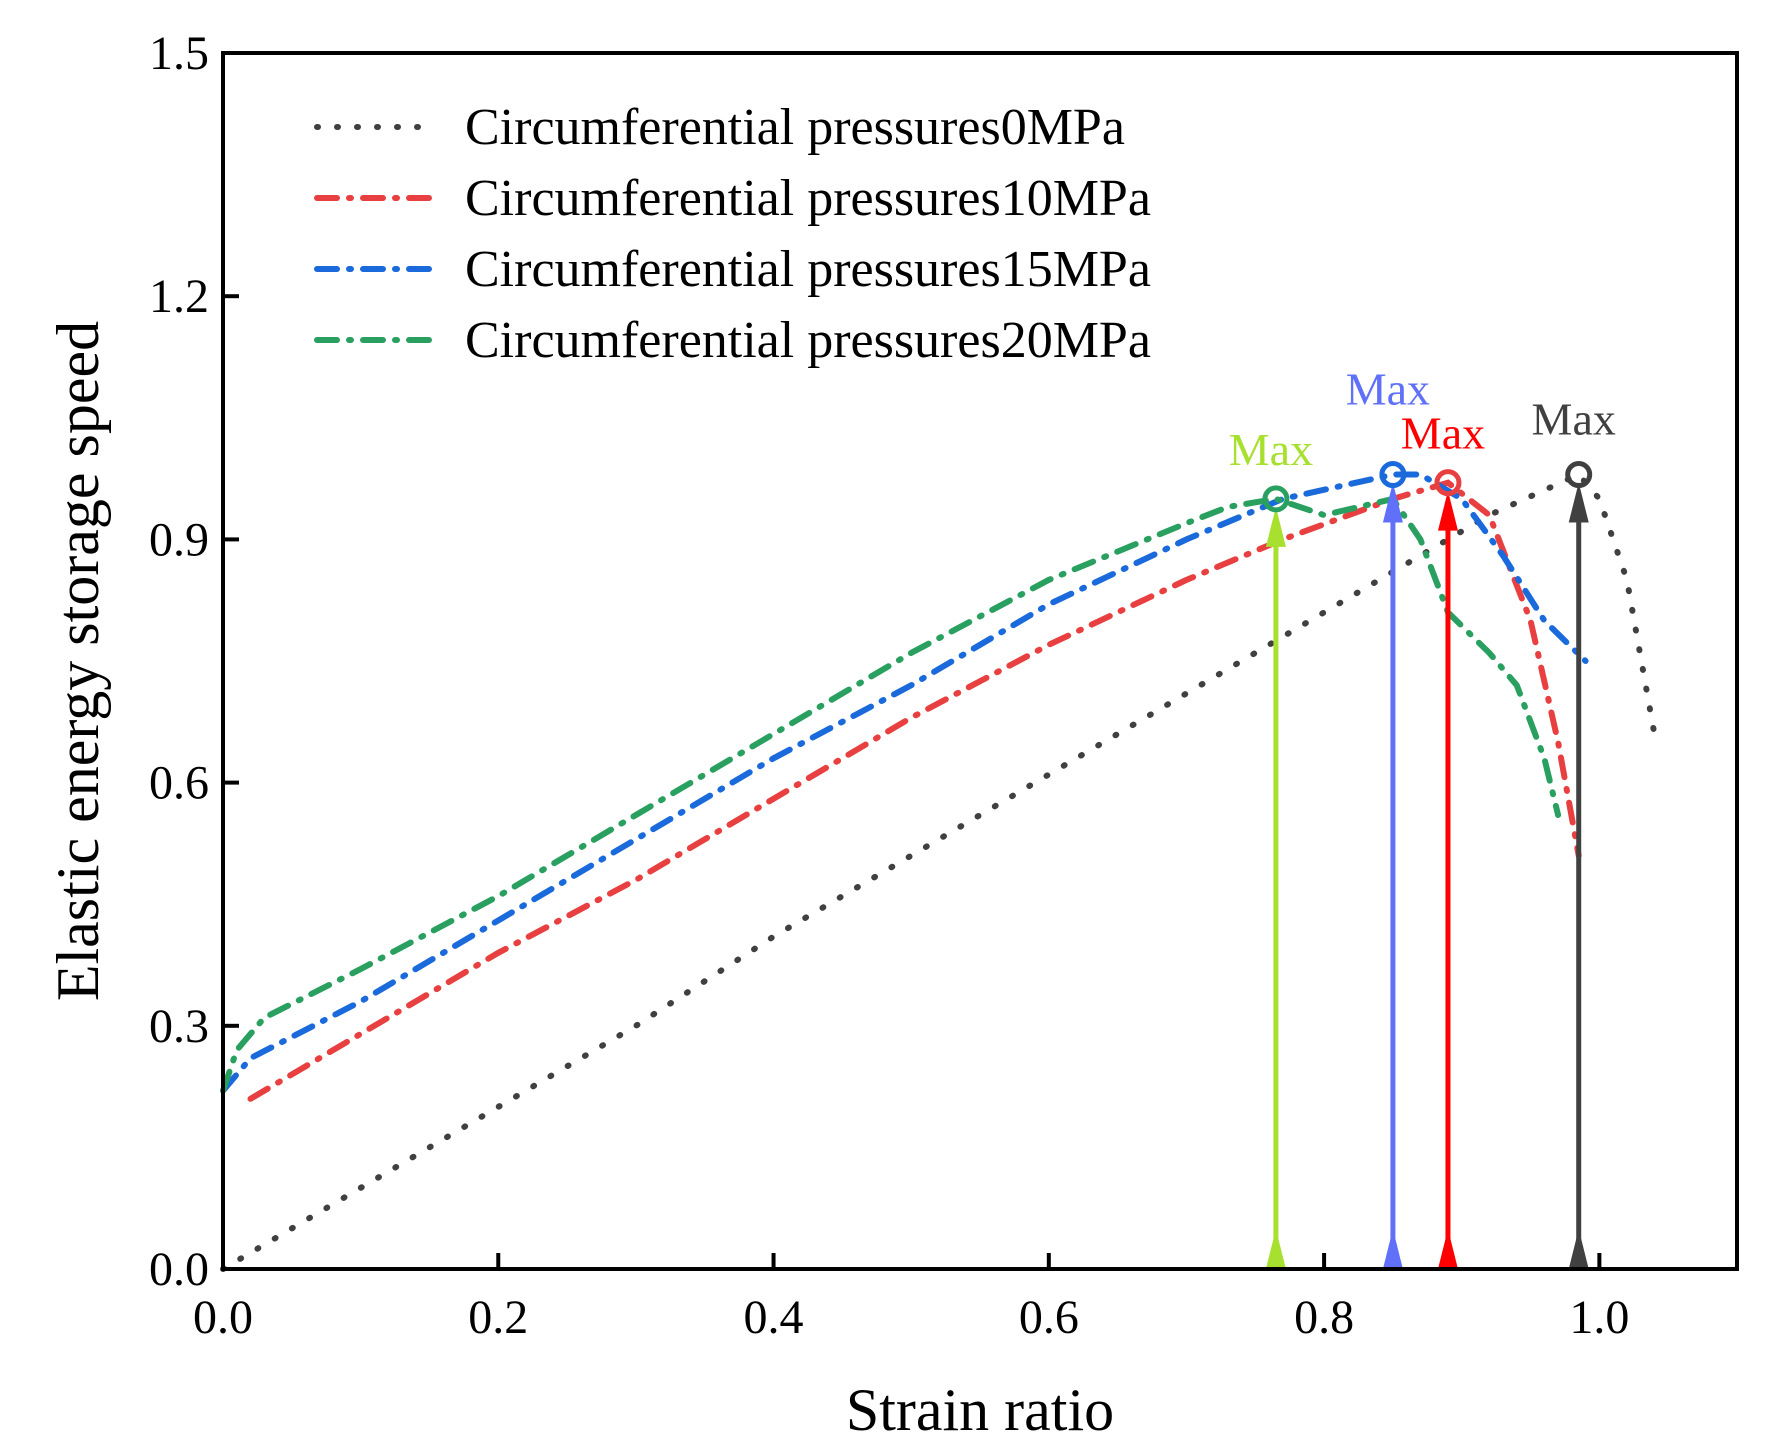  What do you see at coordinates (980, 1410) in the screenshot?
I see `x-axis-label: Strain ratio` at bounding box center [980, 1410].